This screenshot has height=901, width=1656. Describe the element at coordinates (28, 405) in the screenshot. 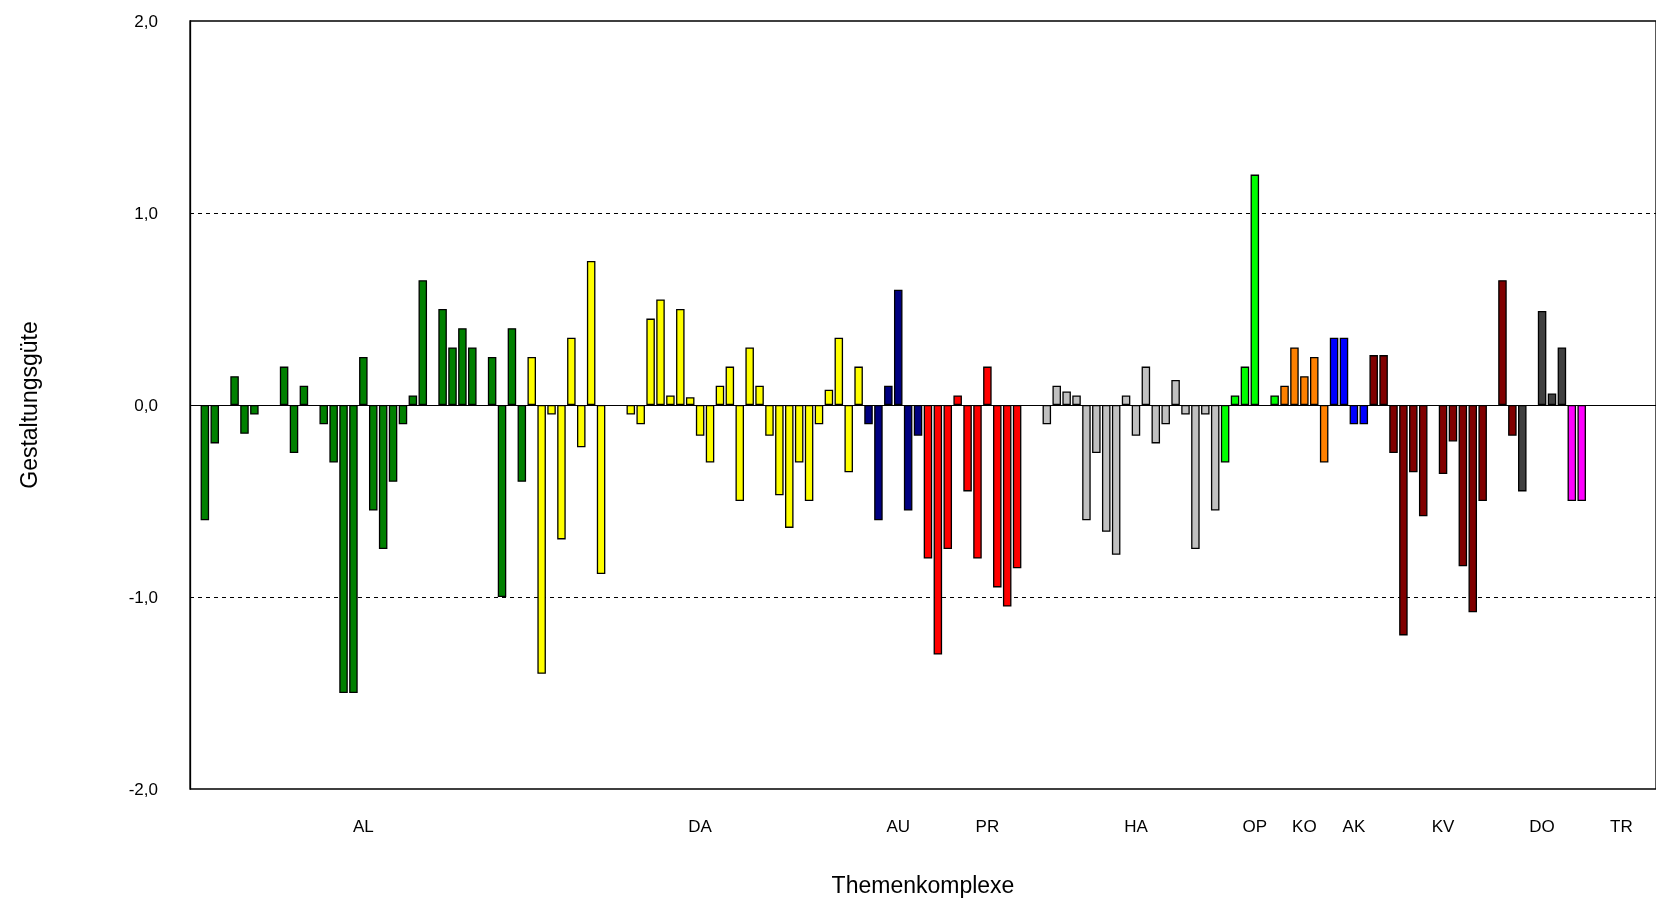

I see `y-axis-title: Gestaltungsgüte` at that location.